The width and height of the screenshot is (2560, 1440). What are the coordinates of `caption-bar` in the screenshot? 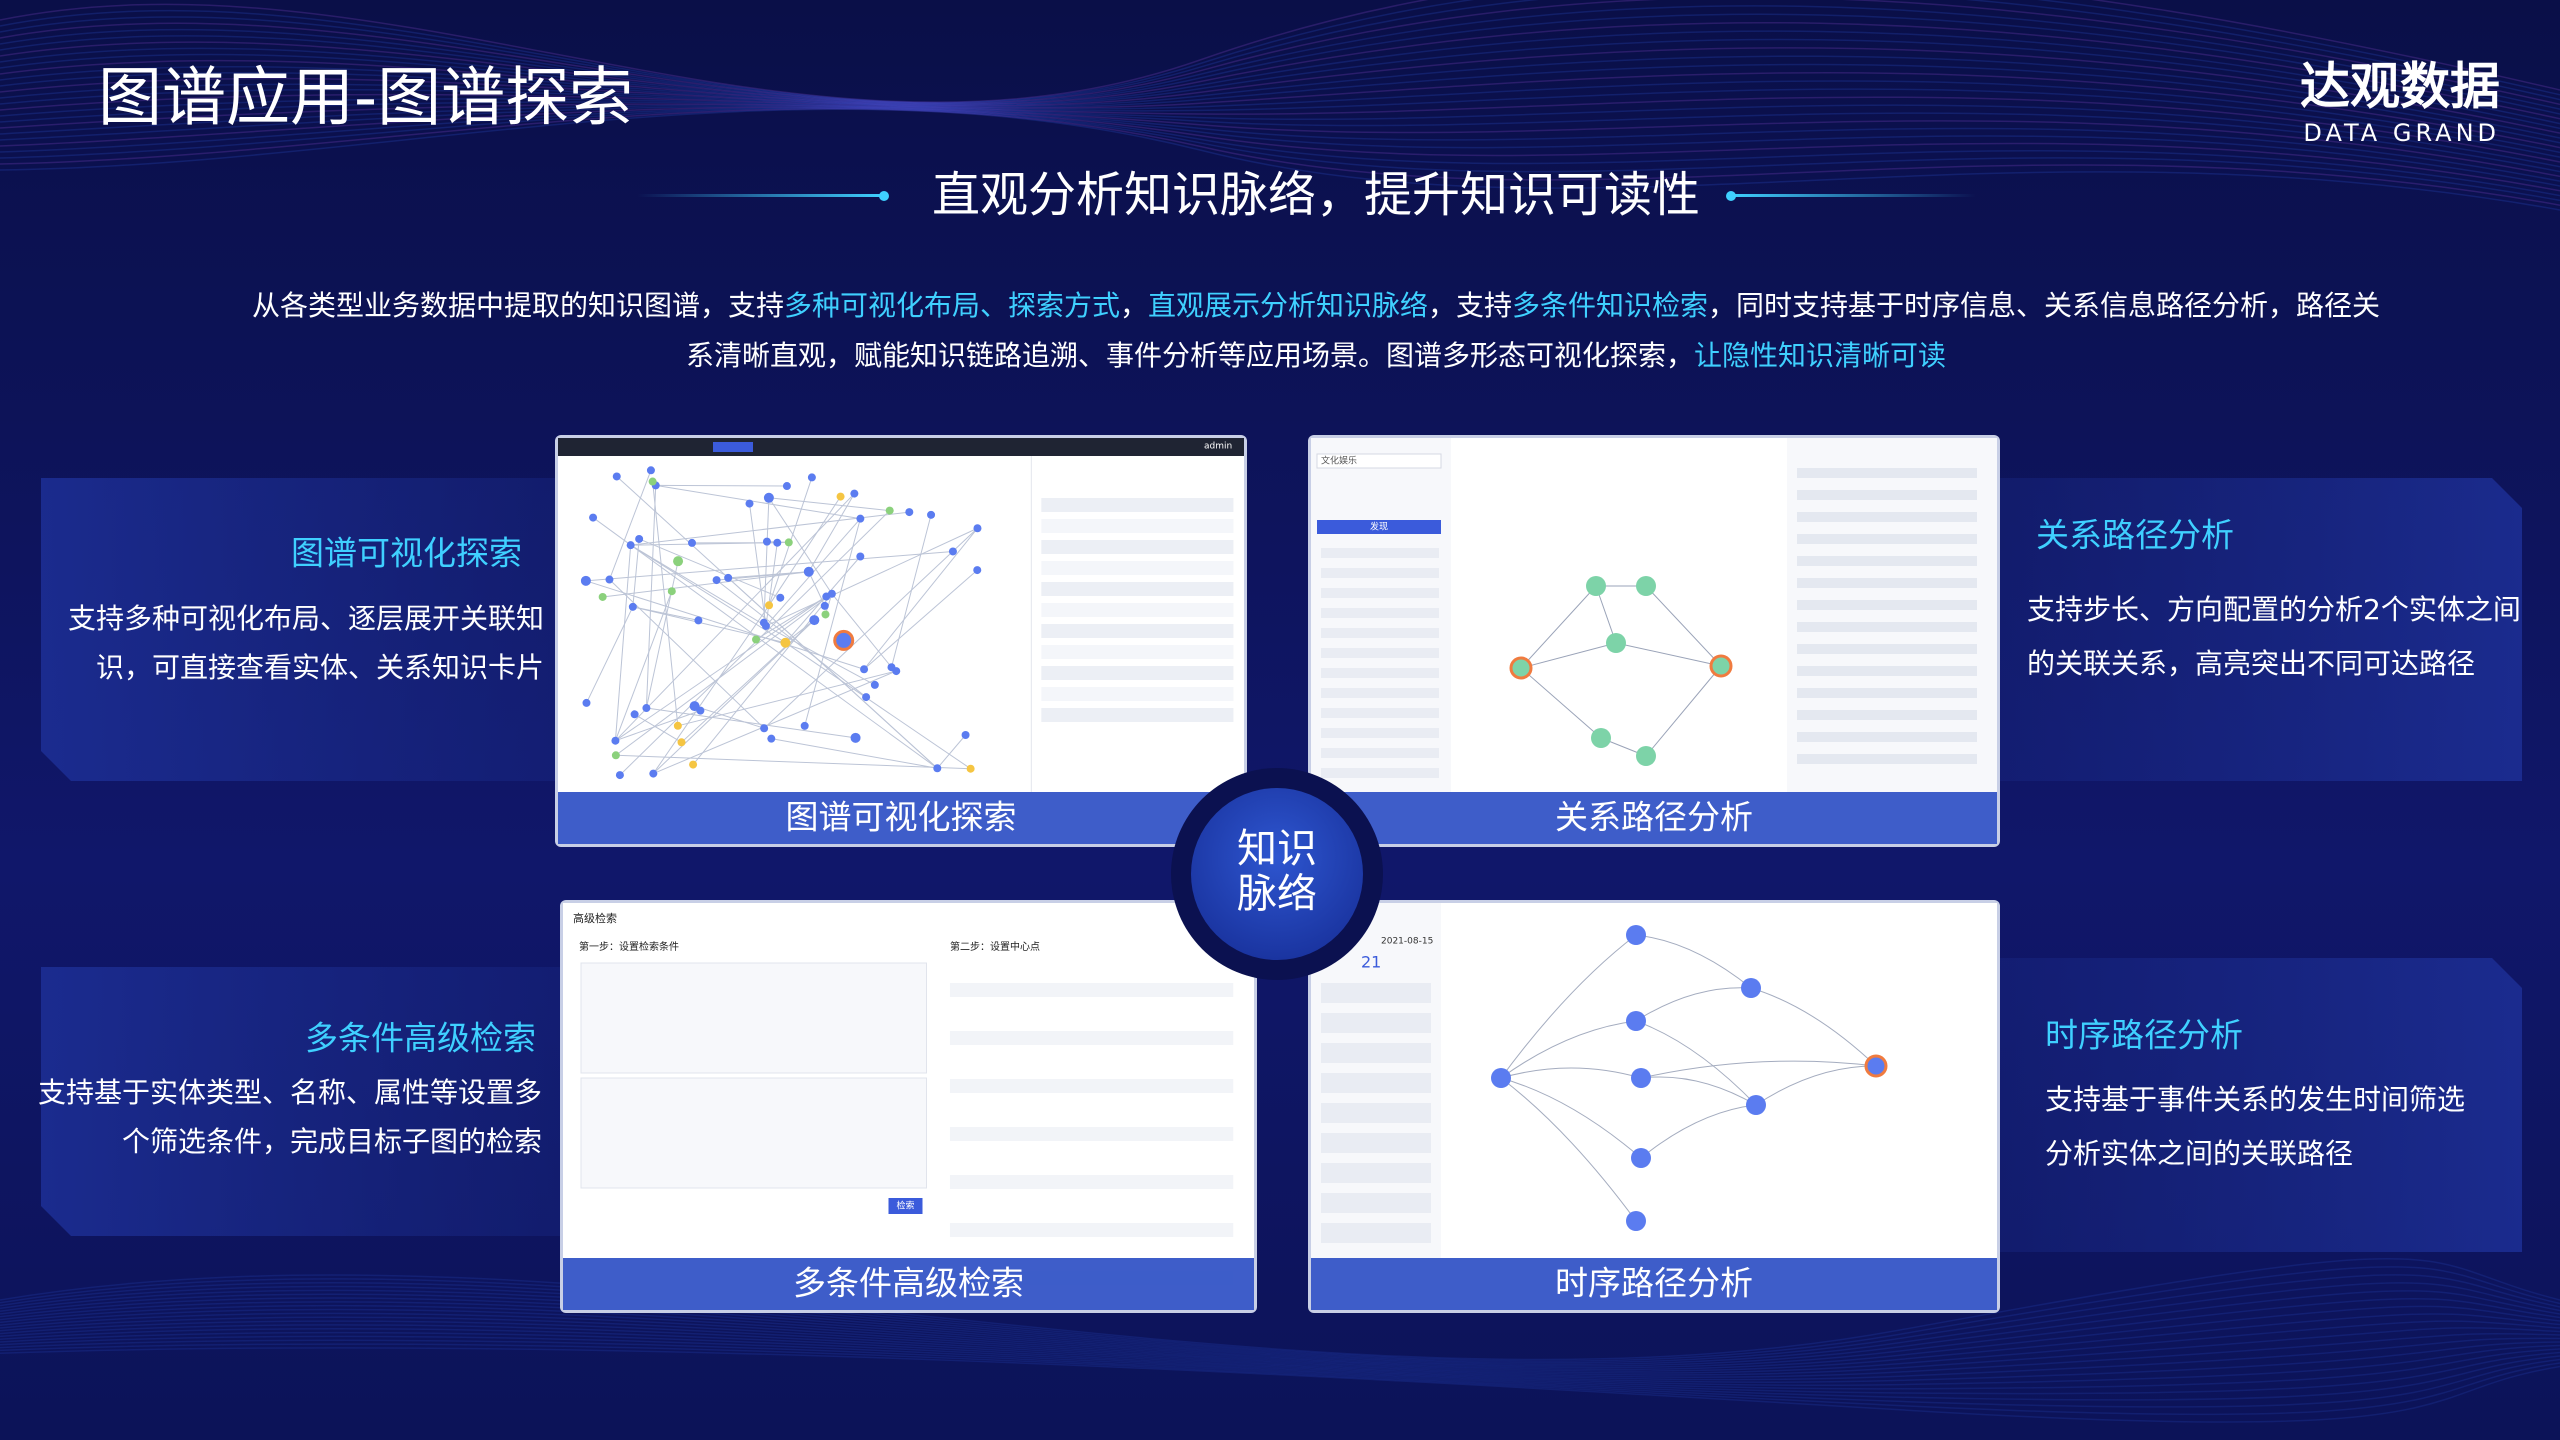 It's located at (1654, 1284).